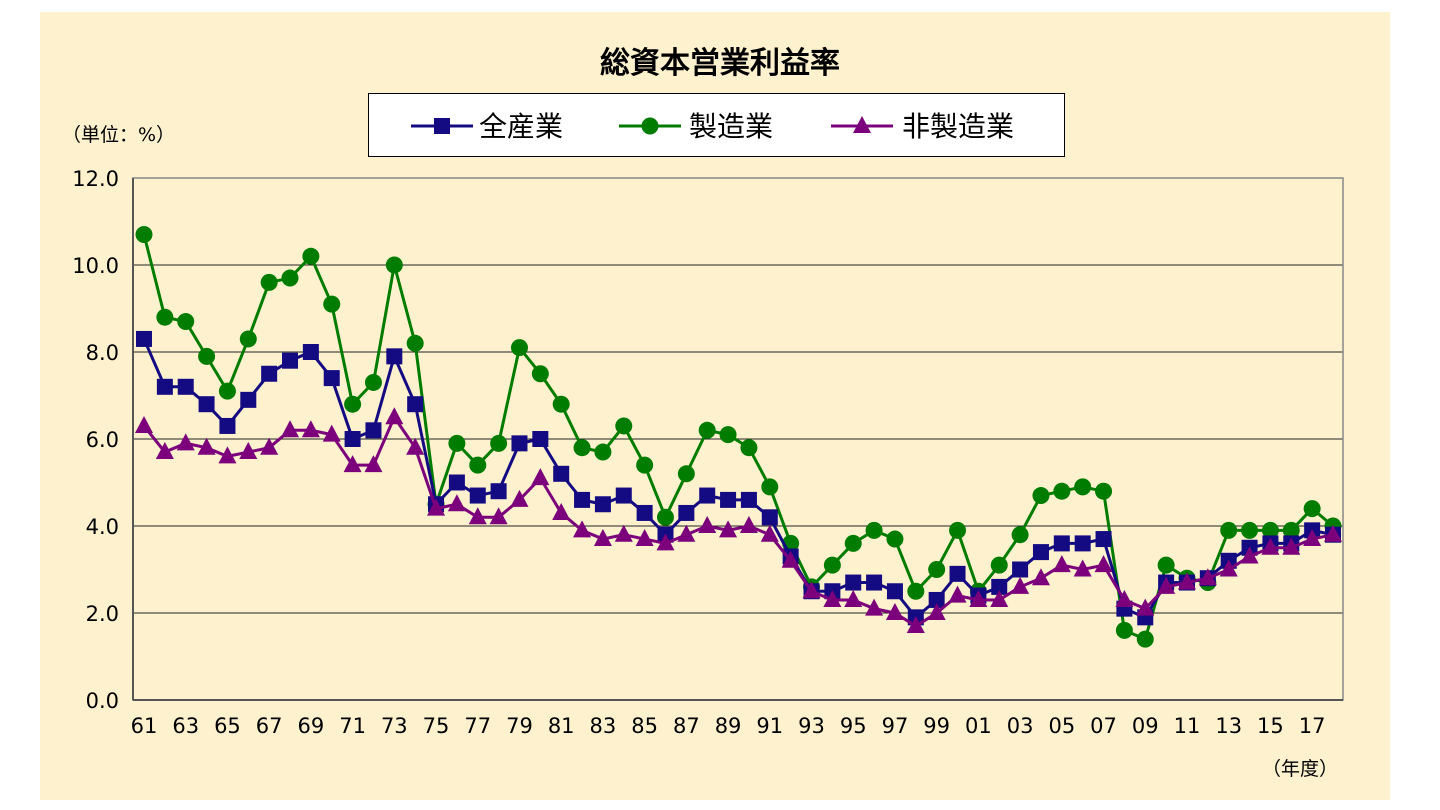  I want to click on x-tick-label: 79, so click(519, 726).